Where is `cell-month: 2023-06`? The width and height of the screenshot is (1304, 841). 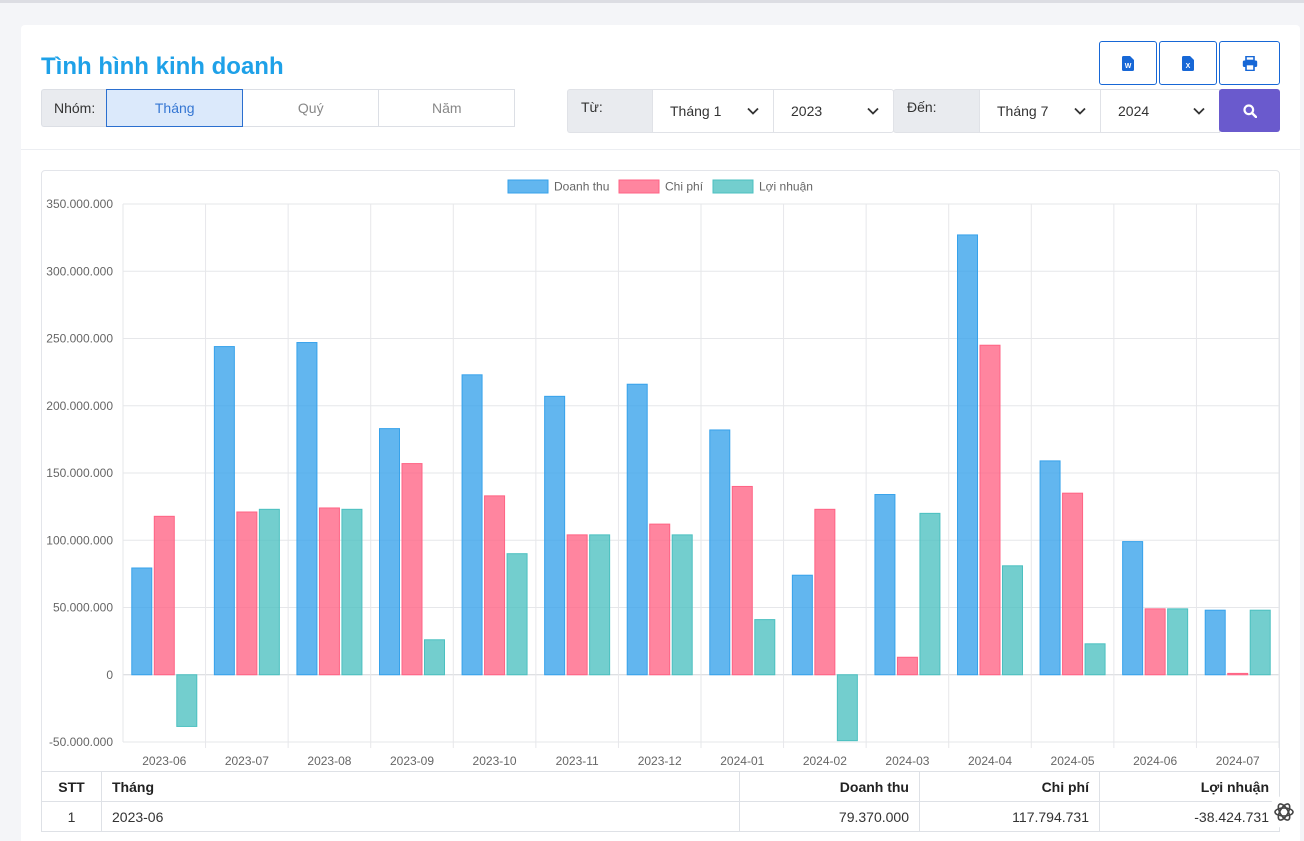
cell-month: 2023-06 is located at coordinates (420, 816).